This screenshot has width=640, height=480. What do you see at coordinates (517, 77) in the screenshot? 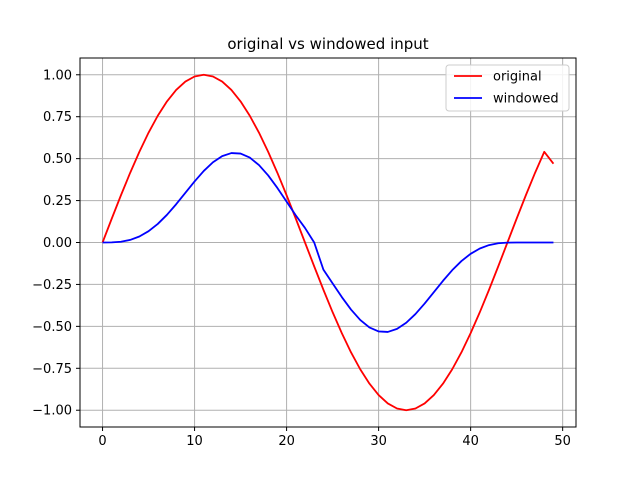
I see `legend-label-original: original` at bounding box center [517, 77].